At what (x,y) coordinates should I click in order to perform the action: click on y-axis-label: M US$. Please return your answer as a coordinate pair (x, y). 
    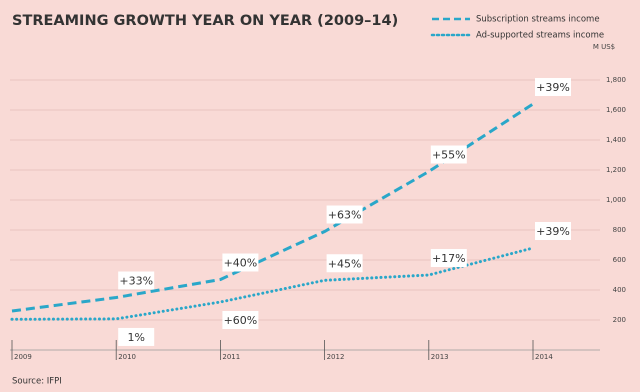
    Looking at the image, I should click on (604, 47).